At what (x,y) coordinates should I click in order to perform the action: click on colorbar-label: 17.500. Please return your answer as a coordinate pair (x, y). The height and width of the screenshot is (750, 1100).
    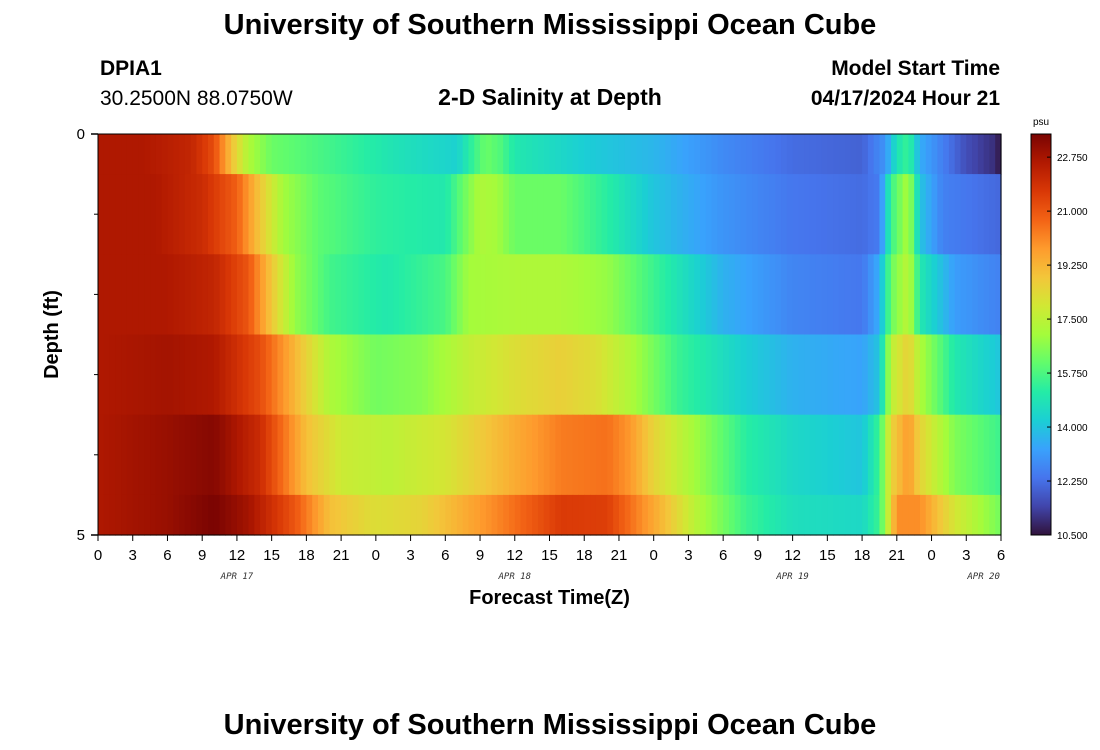
    Looking at the image, I should click on (1072, 320).